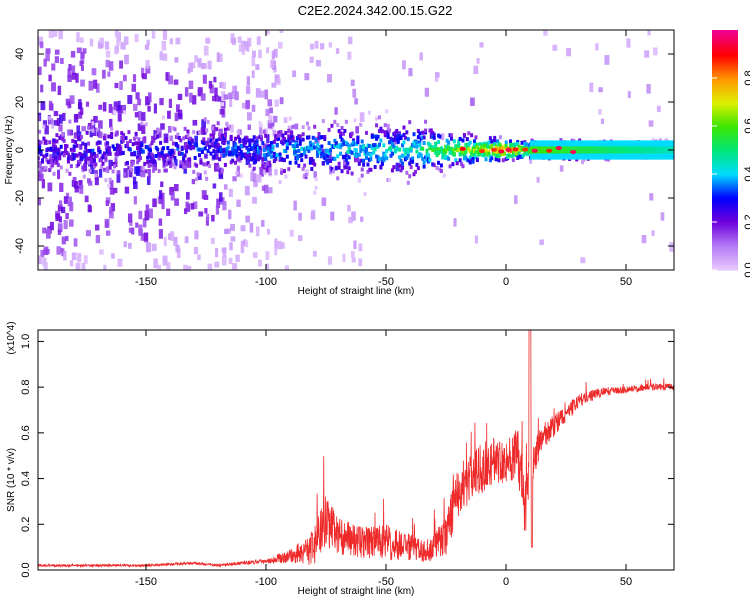  Describe the element at coordinates (626, 282) in the screenshot. I see `x-tick-label: 50` at that location.